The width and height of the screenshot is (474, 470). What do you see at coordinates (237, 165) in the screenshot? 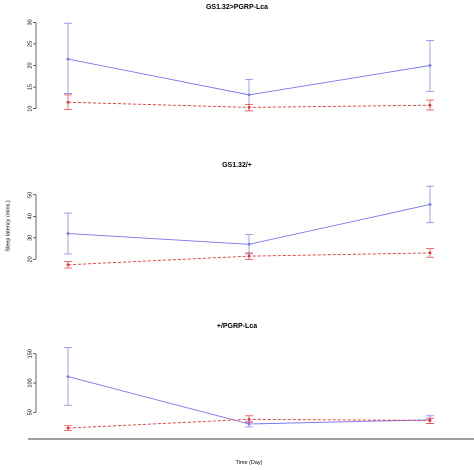
I see `panel-title: GS1.32/+` at bounding box center [237, 165].